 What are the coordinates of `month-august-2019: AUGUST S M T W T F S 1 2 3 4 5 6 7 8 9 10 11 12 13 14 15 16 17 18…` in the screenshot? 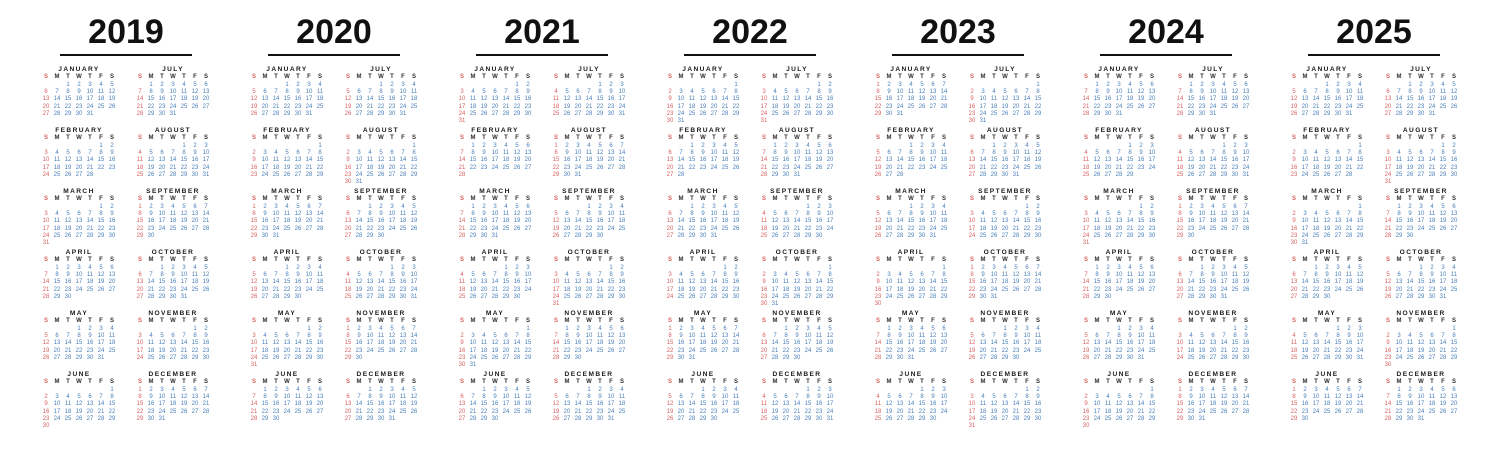 It's located at (173, 155).